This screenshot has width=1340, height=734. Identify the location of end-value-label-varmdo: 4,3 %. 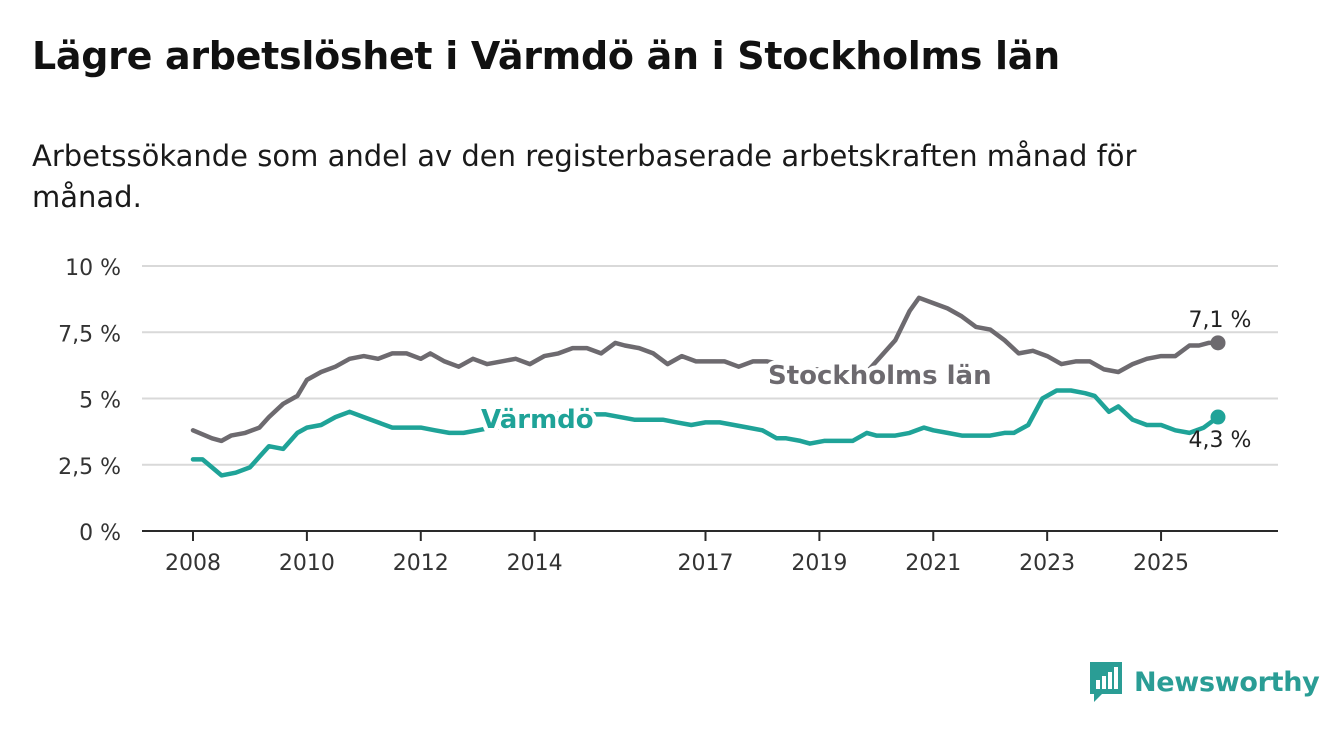
(1220, 440).